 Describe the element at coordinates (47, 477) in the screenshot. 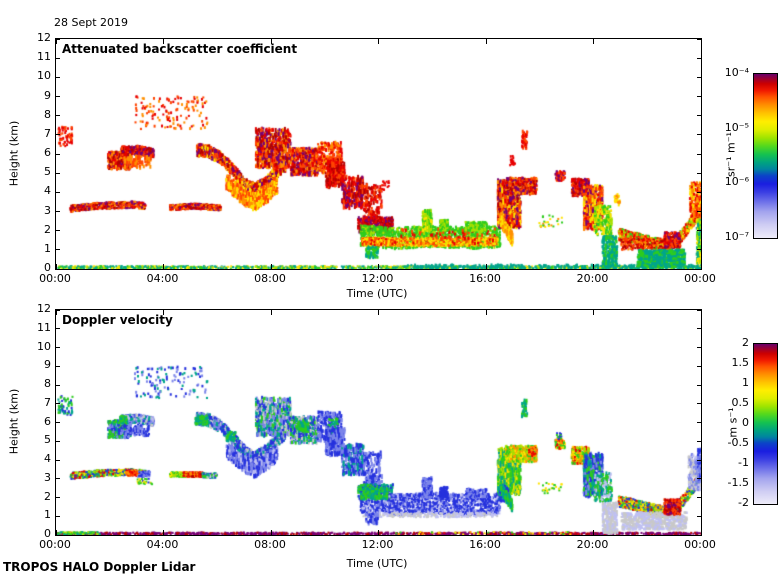

I see `y-tick-label: 3` at that location.